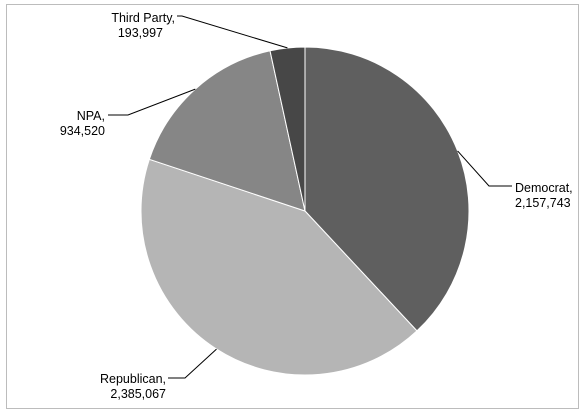  What do you see at coordinates (82, 131) in the screenshot?
I see `slice-label-npa-value: 934,520` at bounding box center [82, 131].